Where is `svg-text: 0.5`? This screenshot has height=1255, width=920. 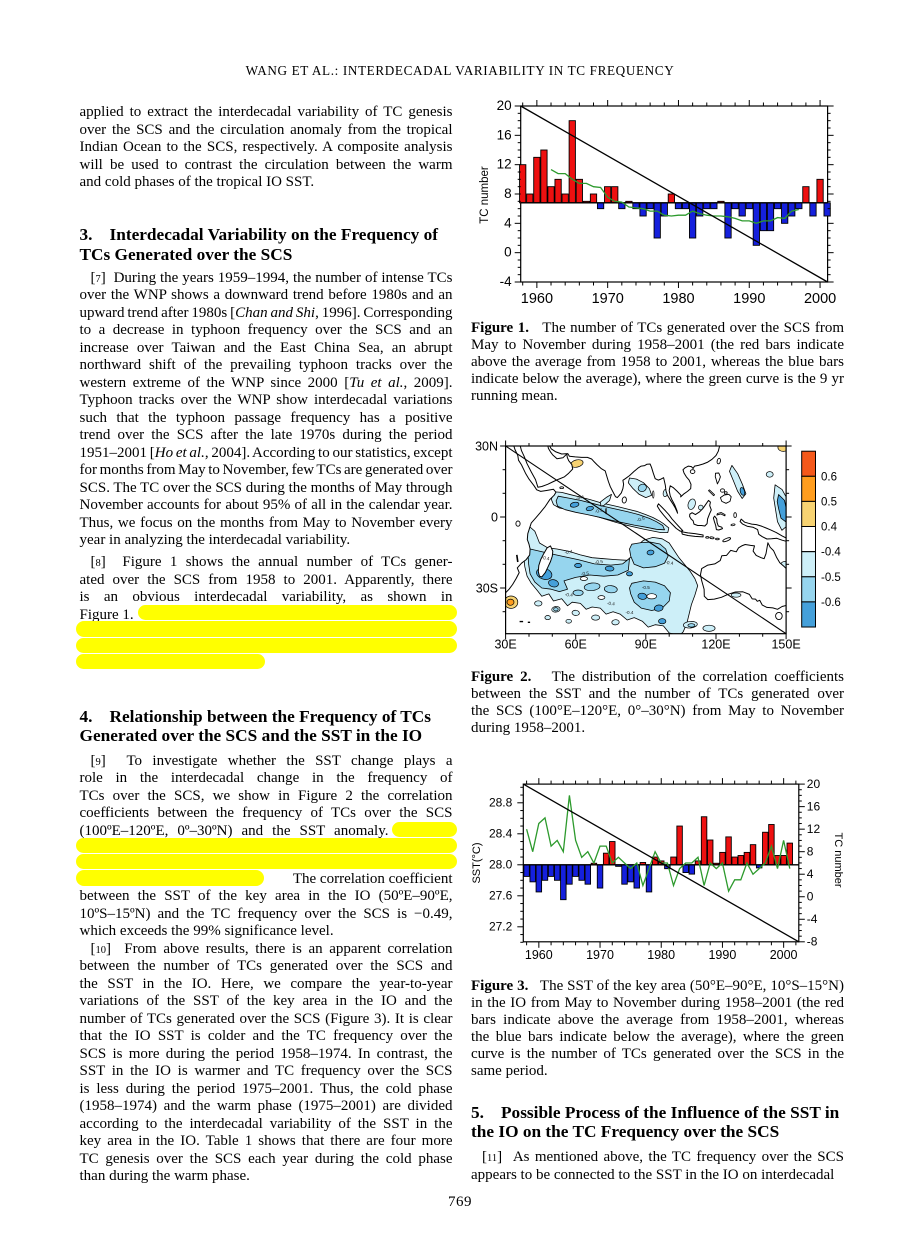
svg-text: 0.5 is located at coordinates (829, 502).